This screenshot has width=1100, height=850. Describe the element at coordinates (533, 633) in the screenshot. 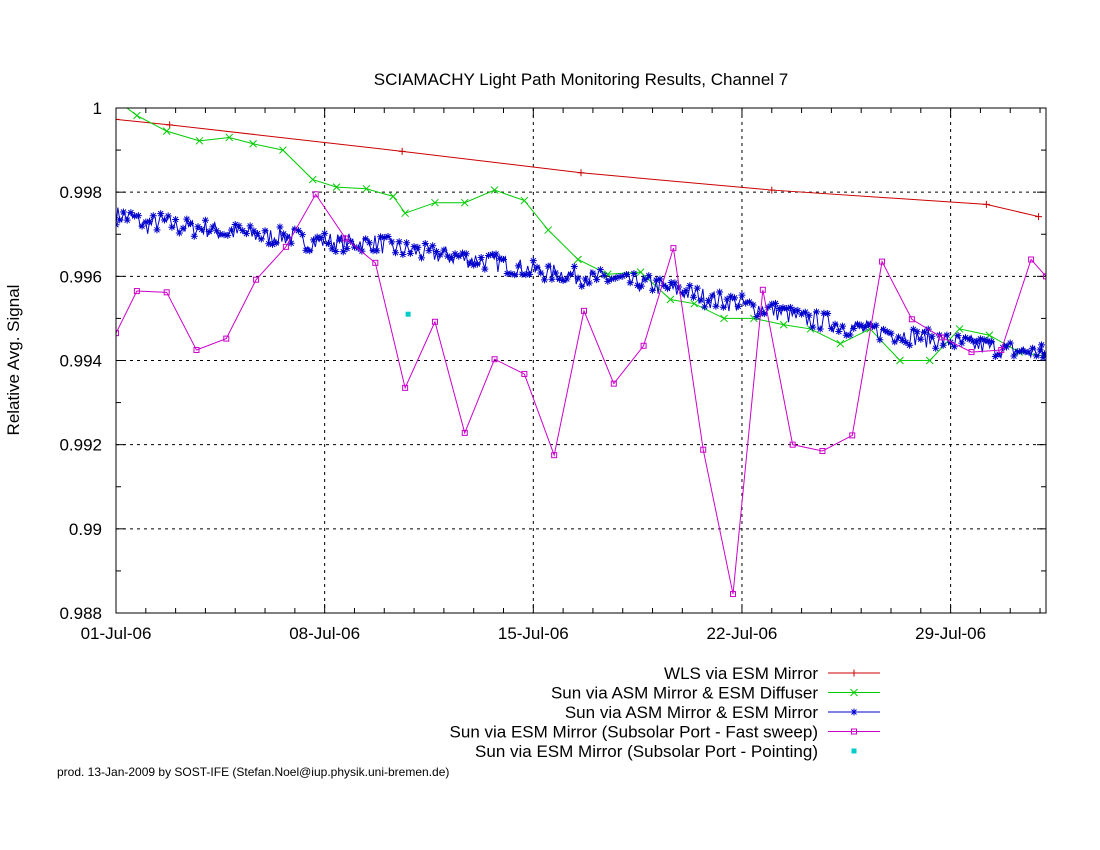

I see `x-tick-label: 15-Jul-06` at that location.